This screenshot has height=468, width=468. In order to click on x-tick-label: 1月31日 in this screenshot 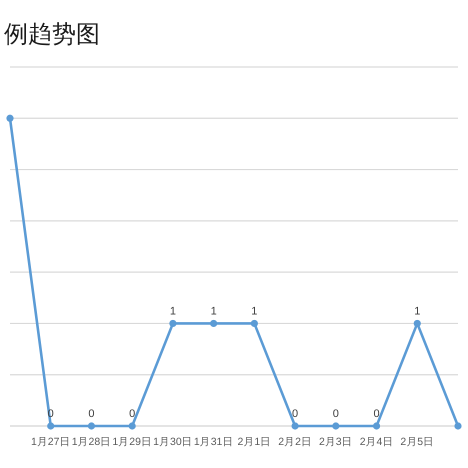, I will do `click(214, 442)`.